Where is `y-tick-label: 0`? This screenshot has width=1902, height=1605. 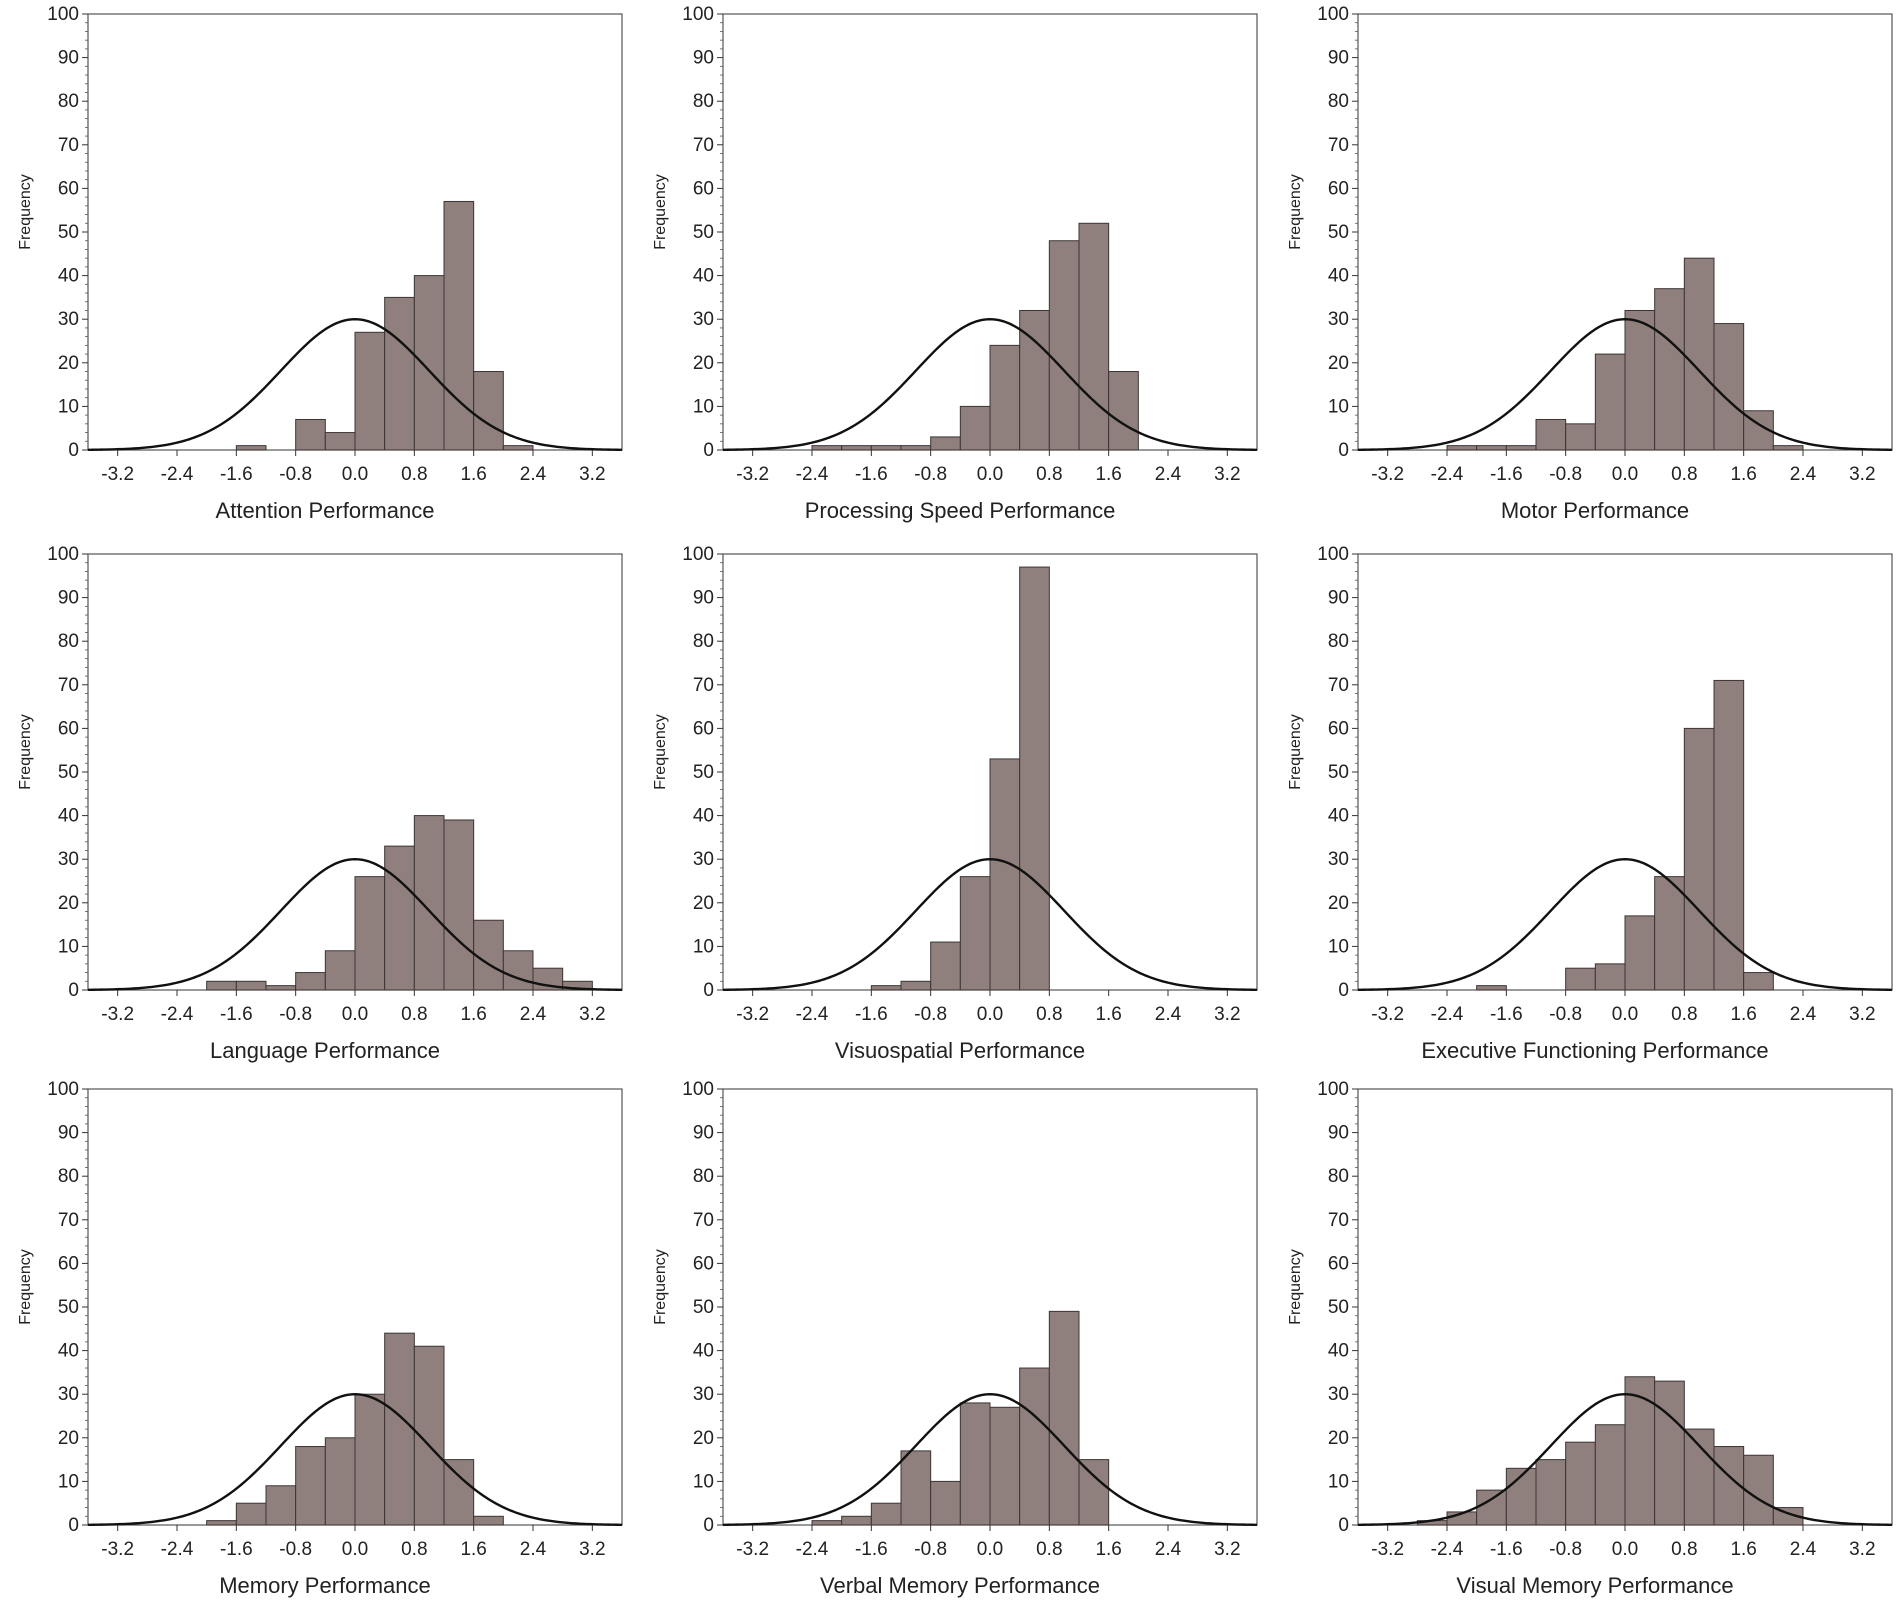
y-tick-label: 0 is located at coordinates (708, 1525).